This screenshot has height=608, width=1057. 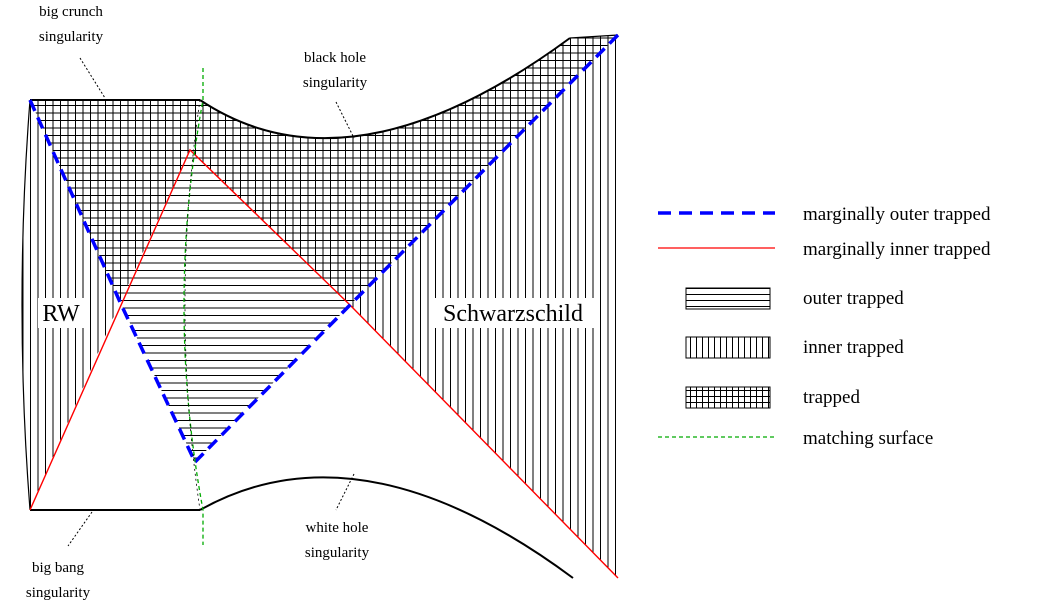 What do you see at coordinates (115, 201) in the screenshot?
I see `trapped-region-big-crunch` at bounding box center [115, 201].